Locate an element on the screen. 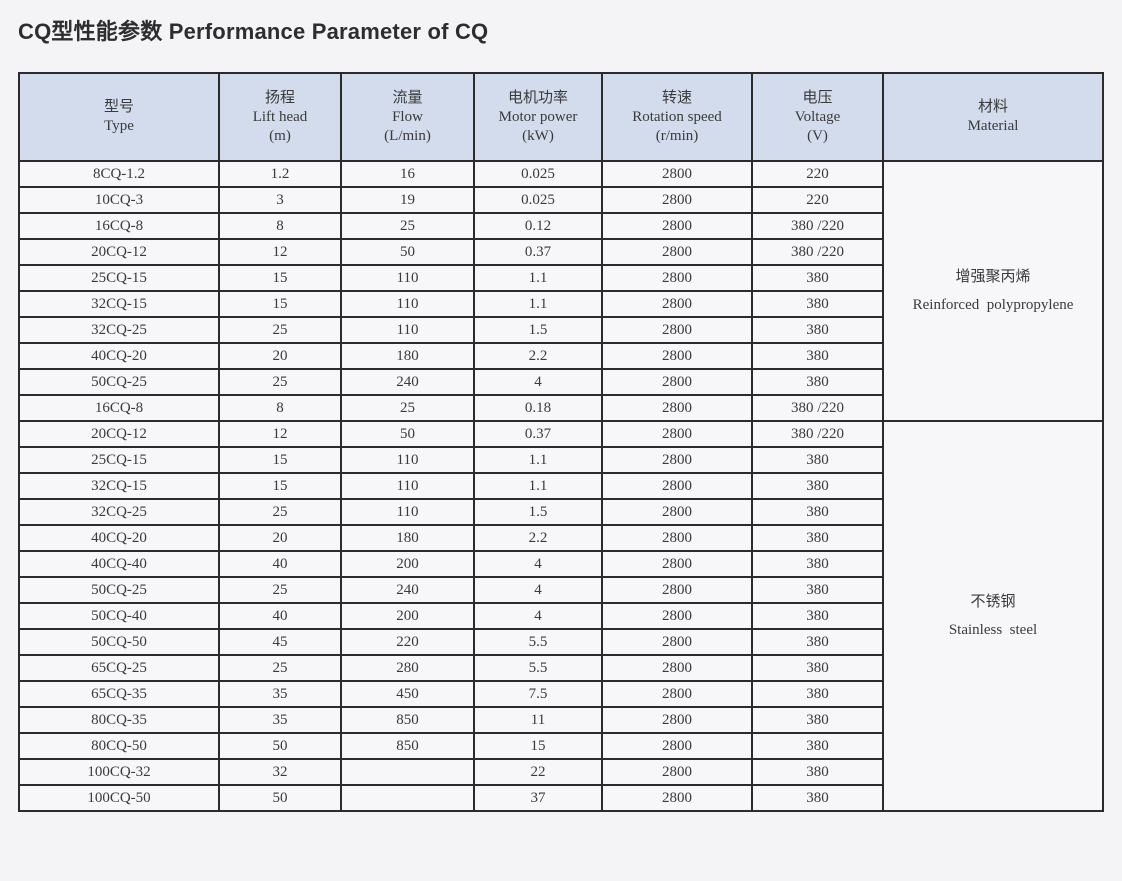 Image resolution: width=1122 pixels, height=881 pixels. header-en: Material is located at coordinates (993, 126).